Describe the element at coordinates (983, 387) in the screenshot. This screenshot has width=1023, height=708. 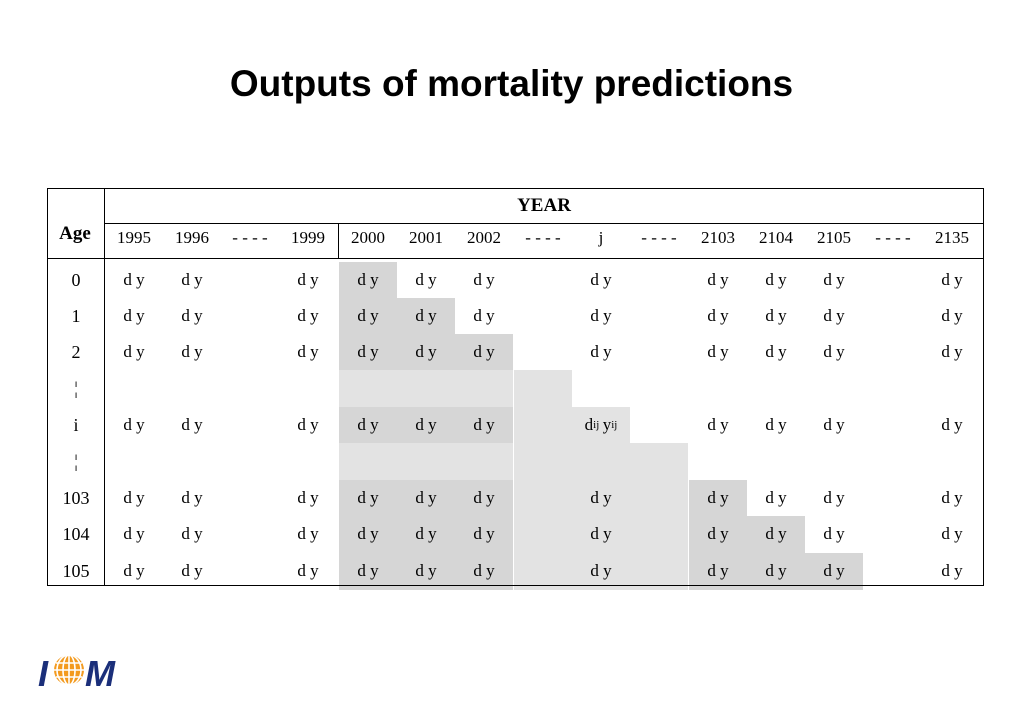
I see `table-border-right` at that location.